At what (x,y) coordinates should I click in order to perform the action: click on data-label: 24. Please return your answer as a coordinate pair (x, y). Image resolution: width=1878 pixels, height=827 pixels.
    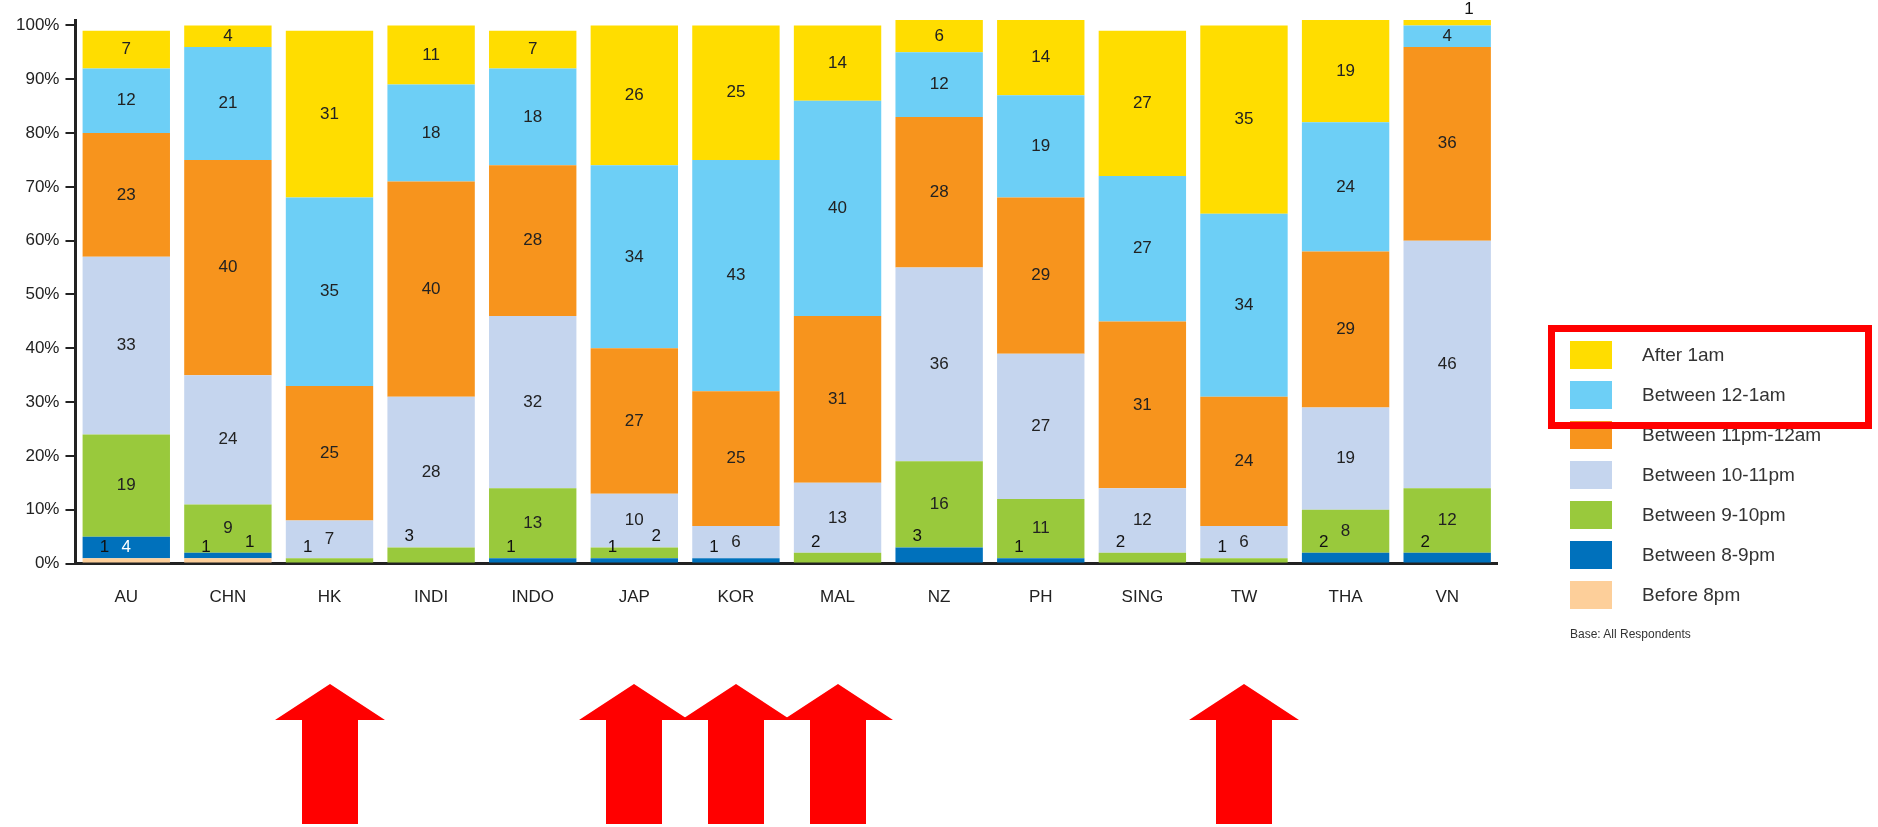
    Looking at the image, I should click on (228, 439).